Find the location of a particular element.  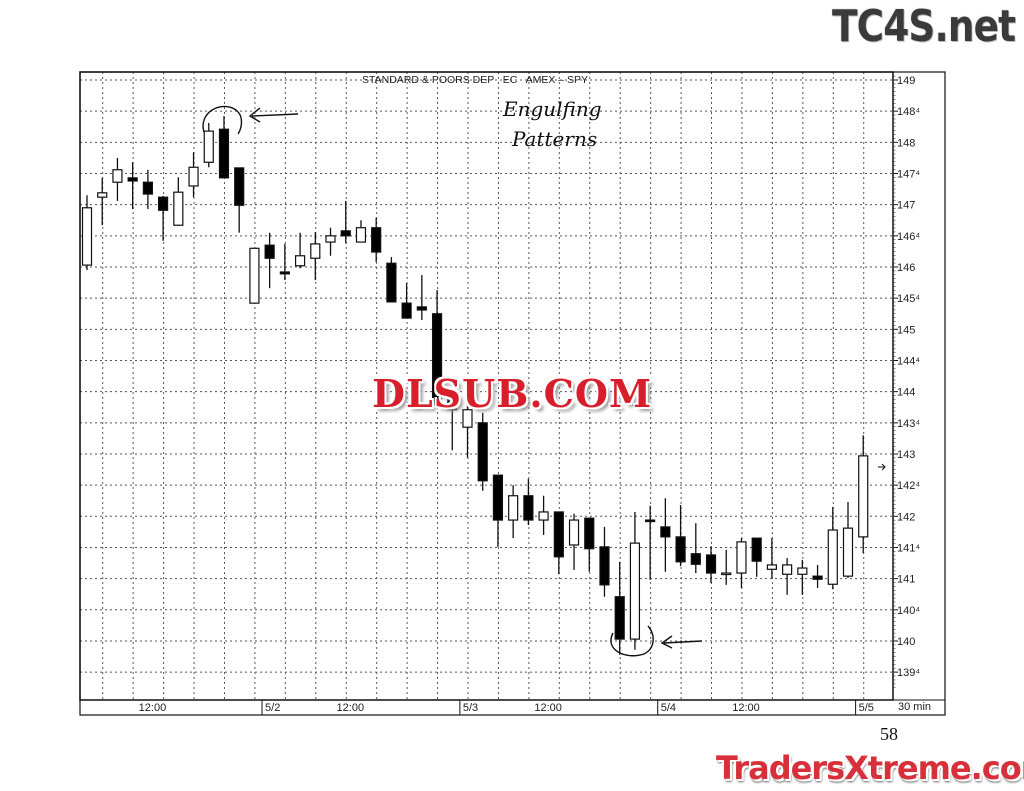

arrow-top-annotation is located at coordinates (273, 115).